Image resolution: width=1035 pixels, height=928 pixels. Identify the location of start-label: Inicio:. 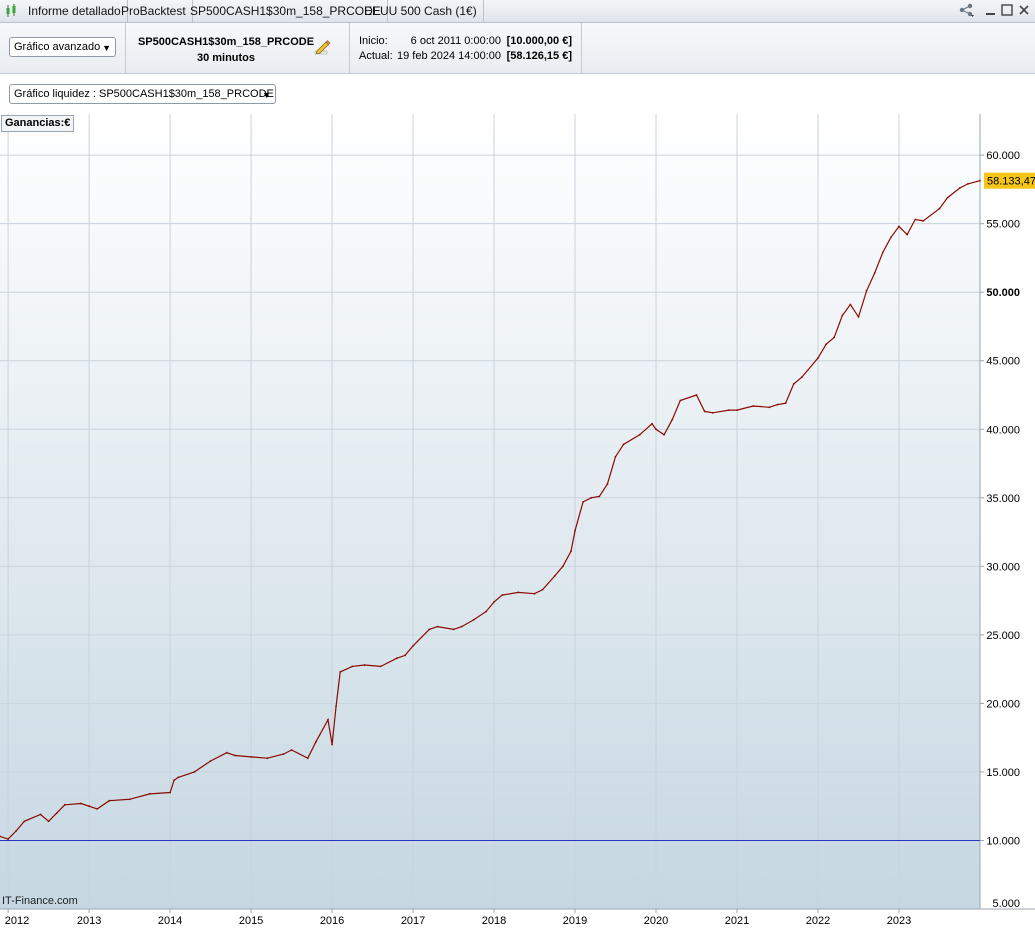
(373, 41).